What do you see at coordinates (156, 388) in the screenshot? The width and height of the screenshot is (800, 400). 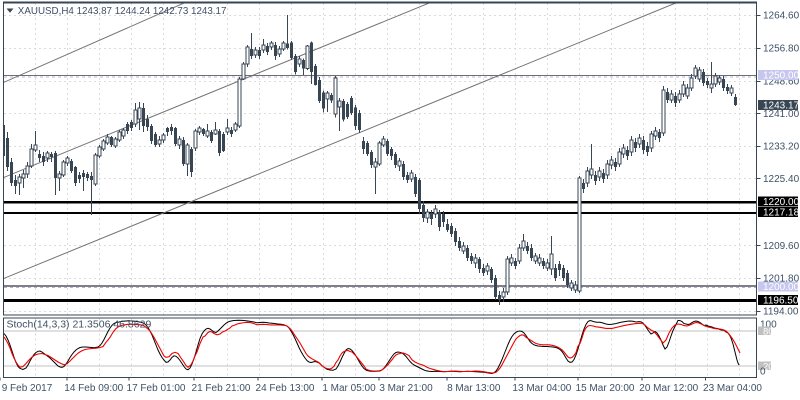 I see `svg-text: 17 Feb 01:00` at bounding box center [156, 388].